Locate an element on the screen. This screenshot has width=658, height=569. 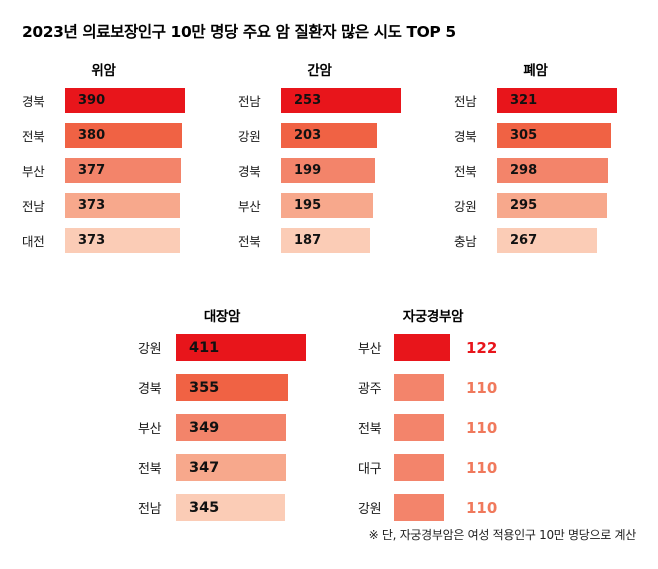
chart-cervical-cancer: 자궁경부암 부산 122 광주 110 전북 110 대구 110 강원 110 is located at coordinates (433, 419).